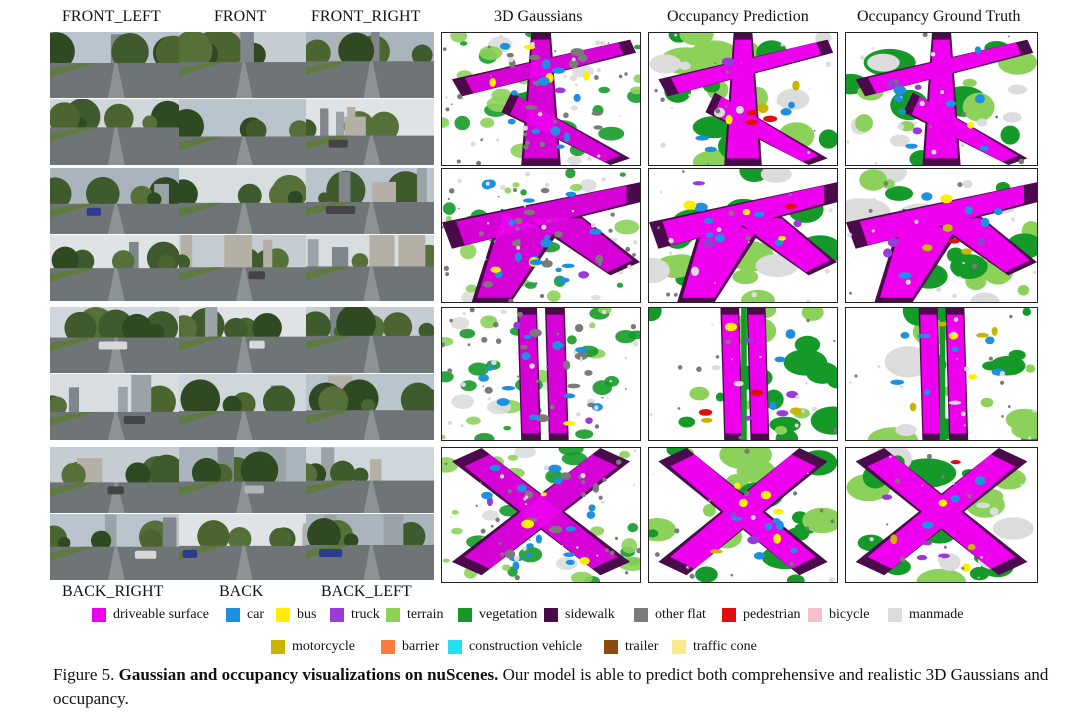 The image size is (1080, 713). Describe the element at coordinates (508, 614) in the screenshot. I see `legend-label: vegetation` at that location.